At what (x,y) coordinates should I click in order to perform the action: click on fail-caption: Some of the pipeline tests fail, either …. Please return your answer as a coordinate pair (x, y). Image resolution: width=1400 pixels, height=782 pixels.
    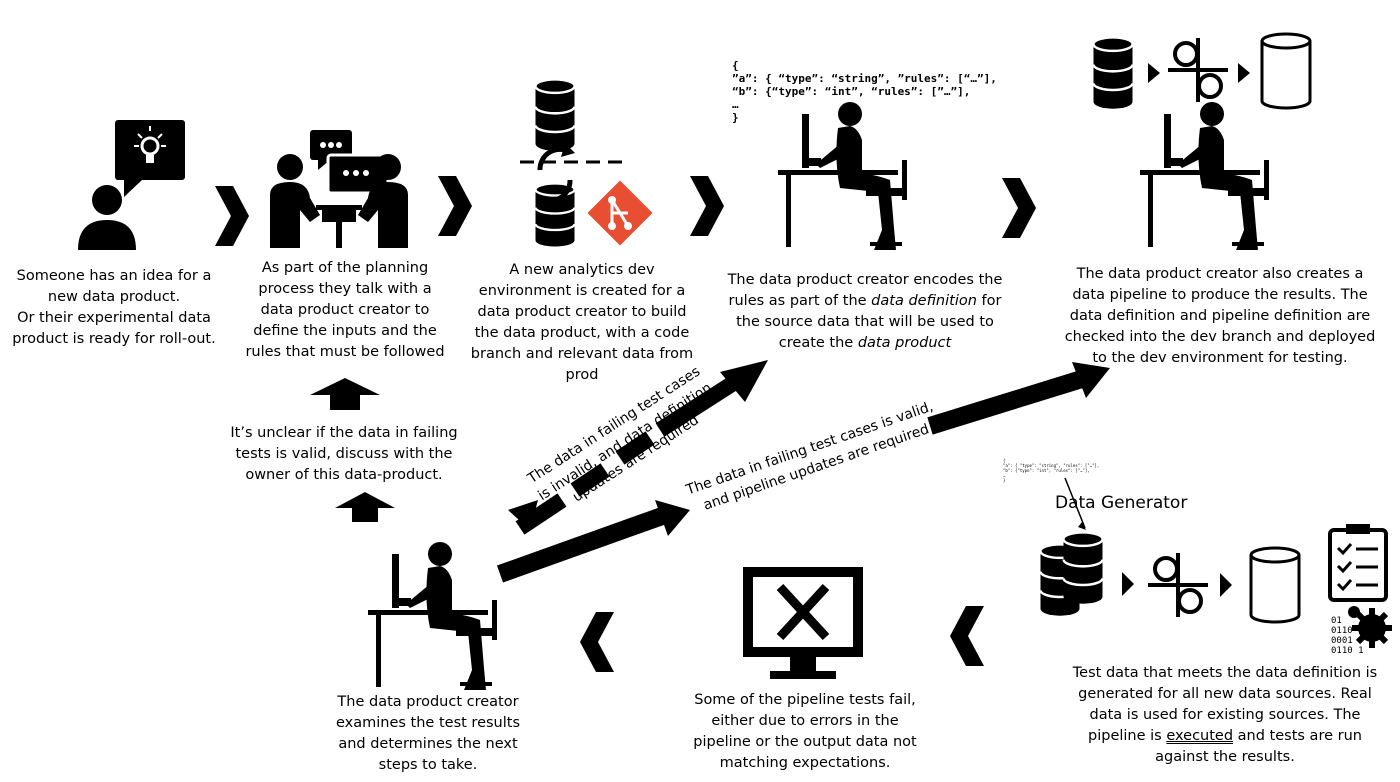
    Looking at the image, I should click on (805, 731).